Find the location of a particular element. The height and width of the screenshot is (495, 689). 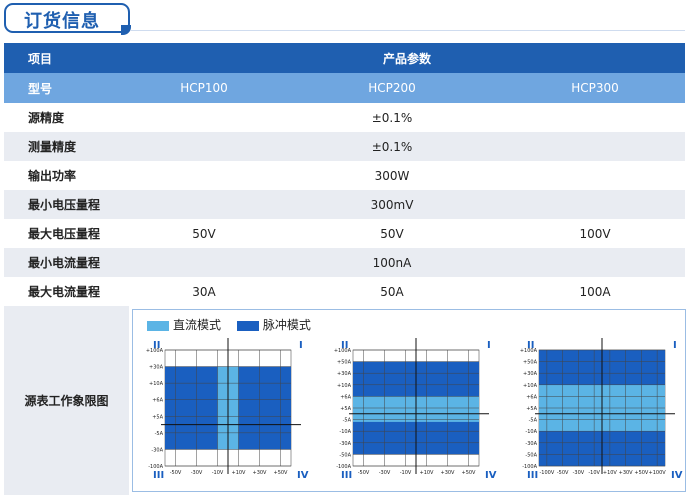

legend-label-dc: 直流模式 is located at coordinates (197, 325).